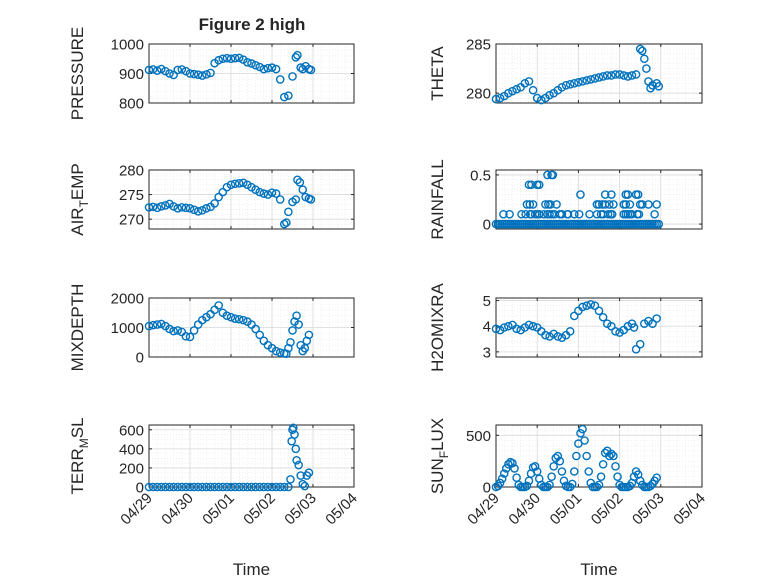  Describe the element at coordinates (478, 94) in the screenshot. I see `y-tick-label: 280` at that location.